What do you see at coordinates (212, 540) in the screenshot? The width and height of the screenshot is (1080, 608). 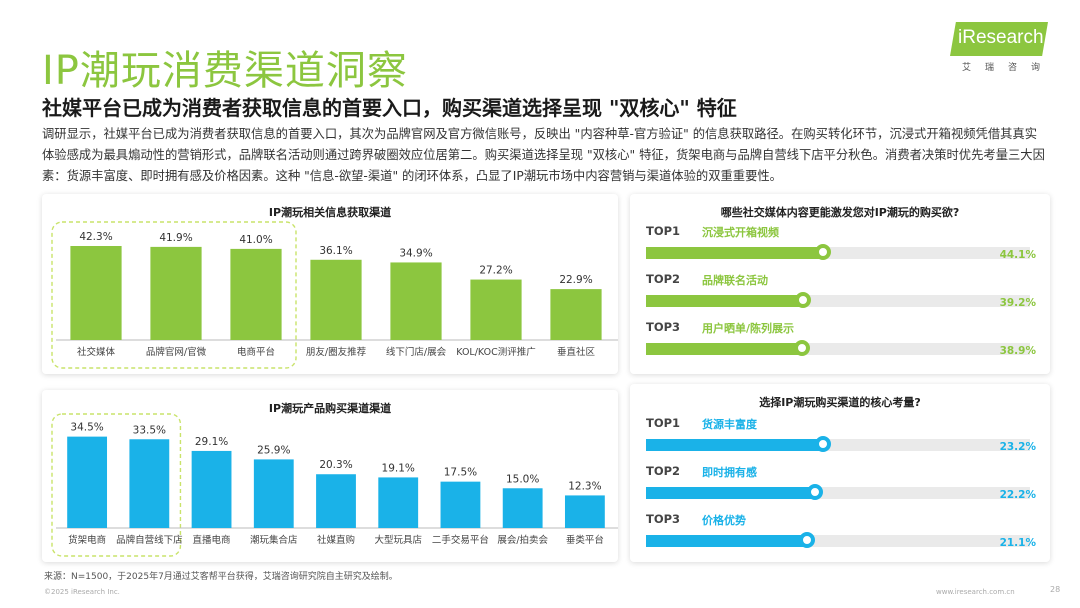 I see `purchase-channel-category-label: 直播电商` at bounding box center [212, 540].